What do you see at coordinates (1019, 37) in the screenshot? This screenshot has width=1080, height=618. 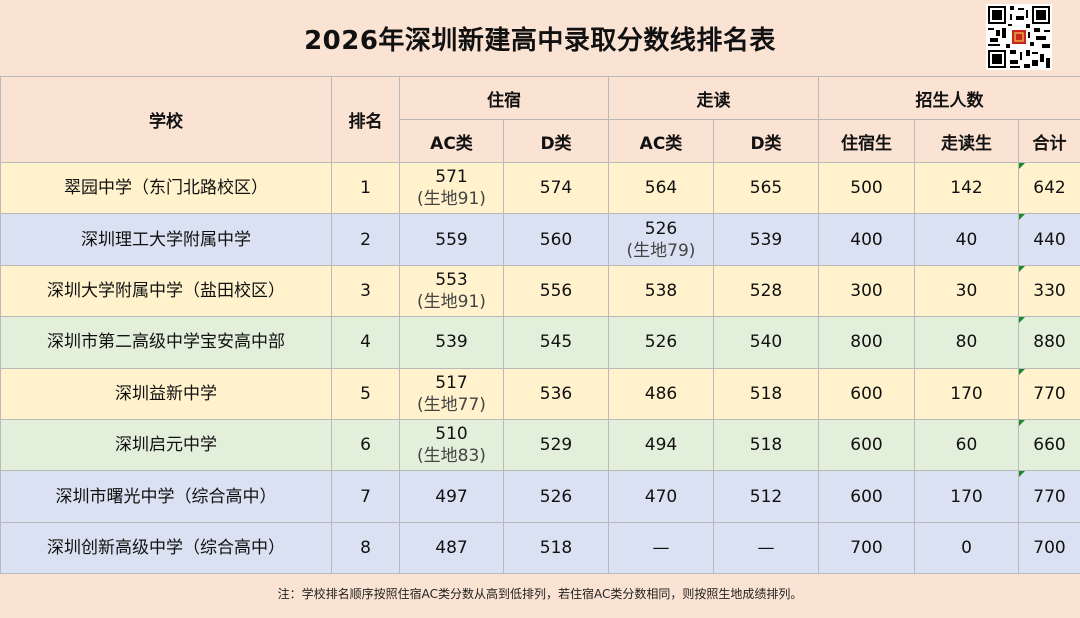 I see `qr-code-icon` at bounding box center [1019, 37].